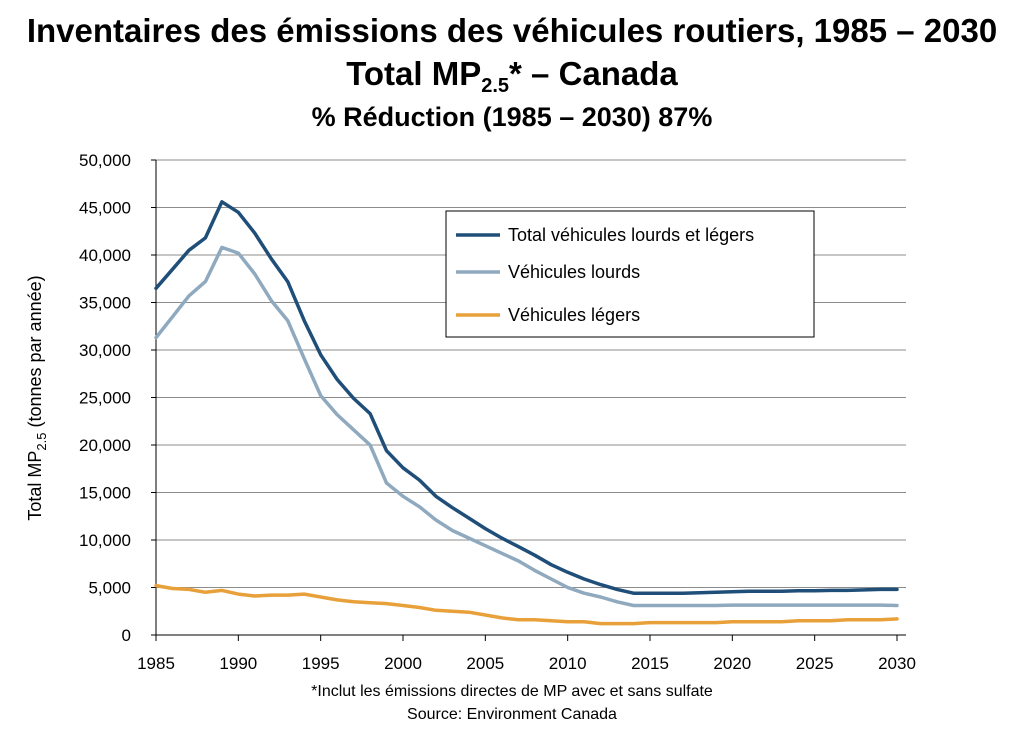  What do you see at coordinates (156, 663) in the screenshot?
I see `x-tick-label: 1985` at bounding box center [156, 663].